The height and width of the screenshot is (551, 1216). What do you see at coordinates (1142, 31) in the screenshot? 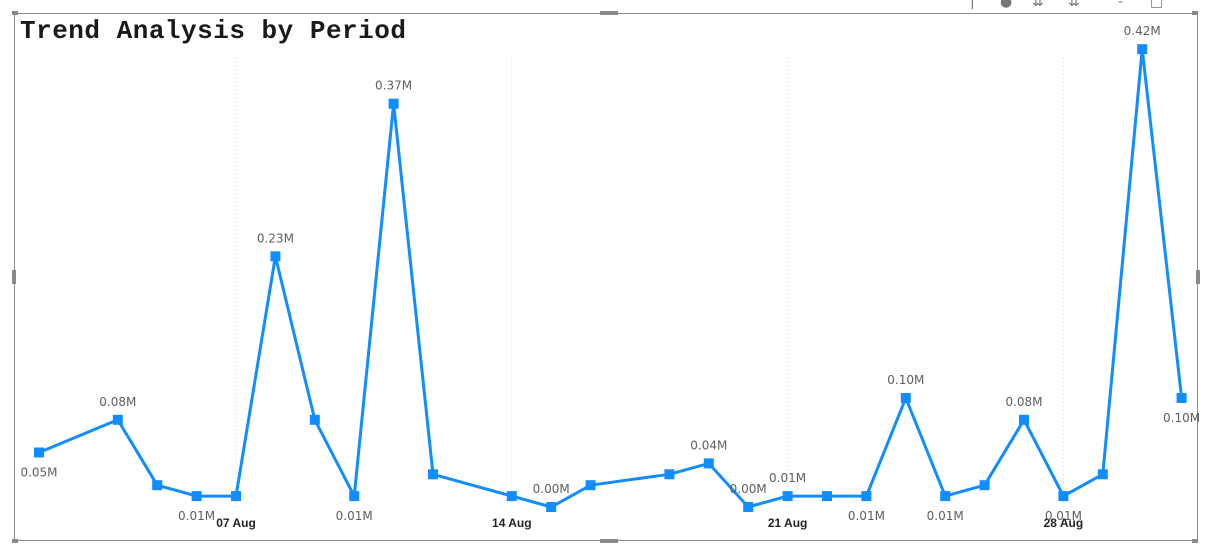
I see `data-label: 0.42M` at bounding box center [1142, 31].